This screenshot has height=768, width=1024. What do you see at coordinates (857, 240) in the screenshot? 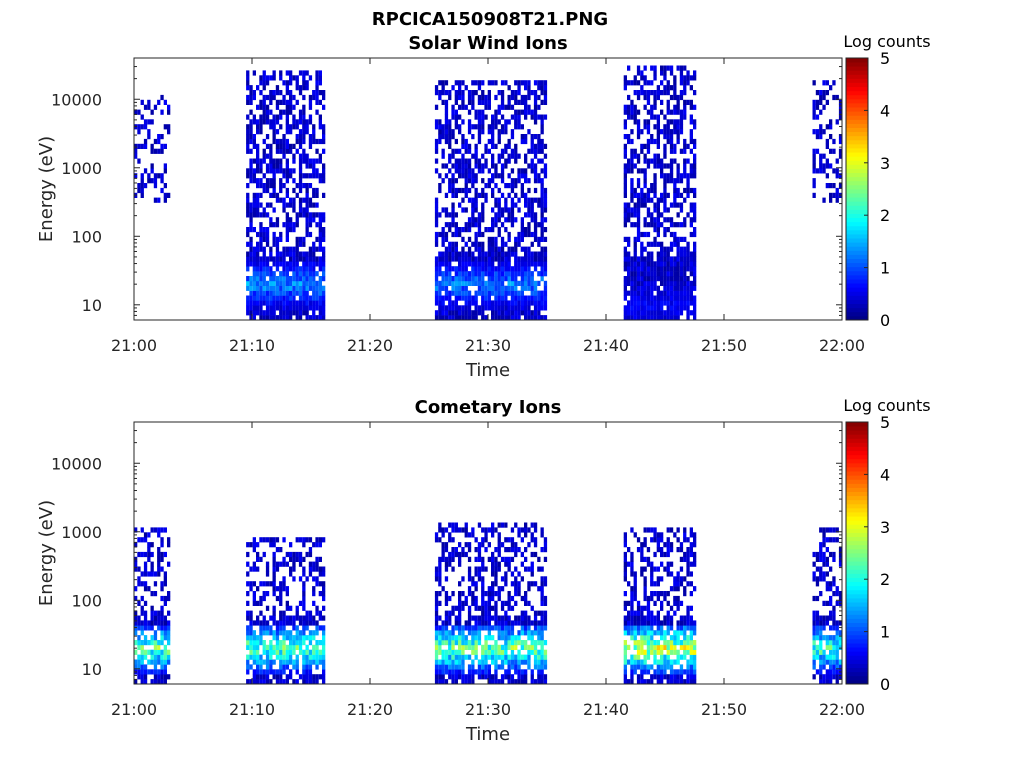
I see `colorbar-segment` at bounding box center [857, 240].